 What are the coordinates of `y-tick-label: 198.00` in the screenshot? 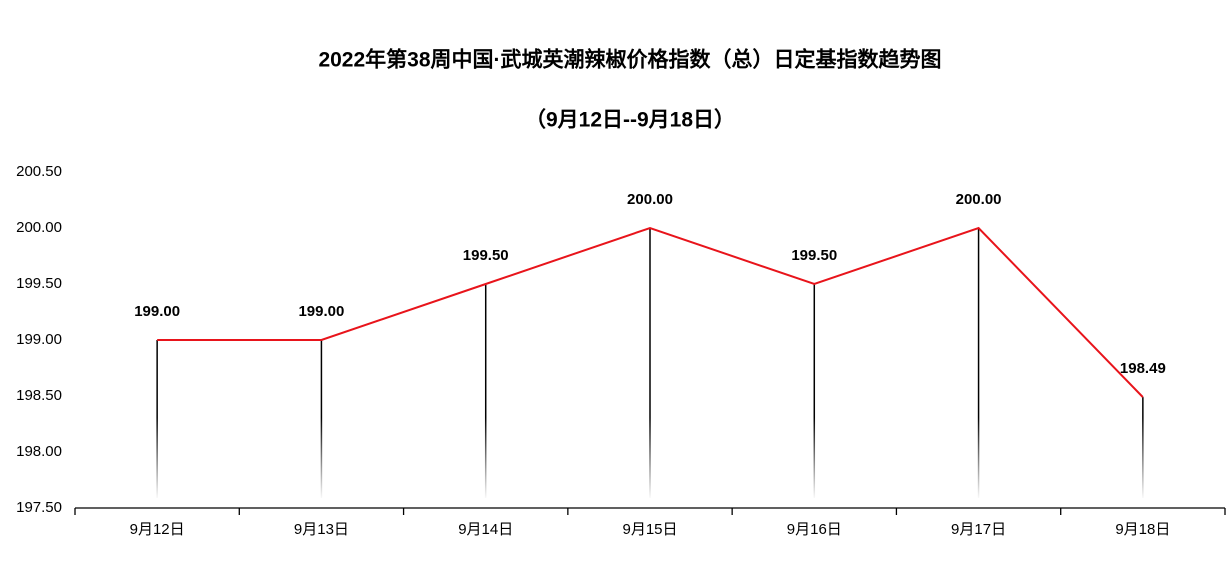 It's located at (39, 451).